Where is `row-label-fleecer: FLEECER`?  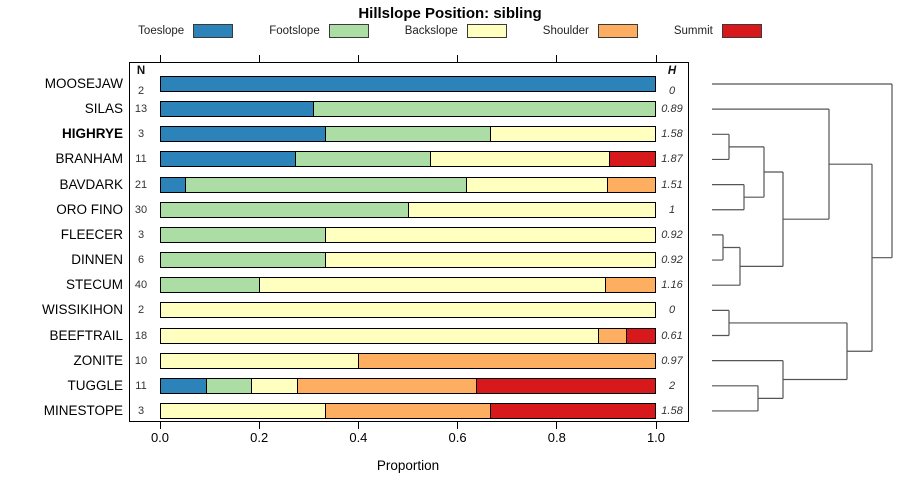
row-label-fleecer: FLEECER is located at coordinates (91, 234).